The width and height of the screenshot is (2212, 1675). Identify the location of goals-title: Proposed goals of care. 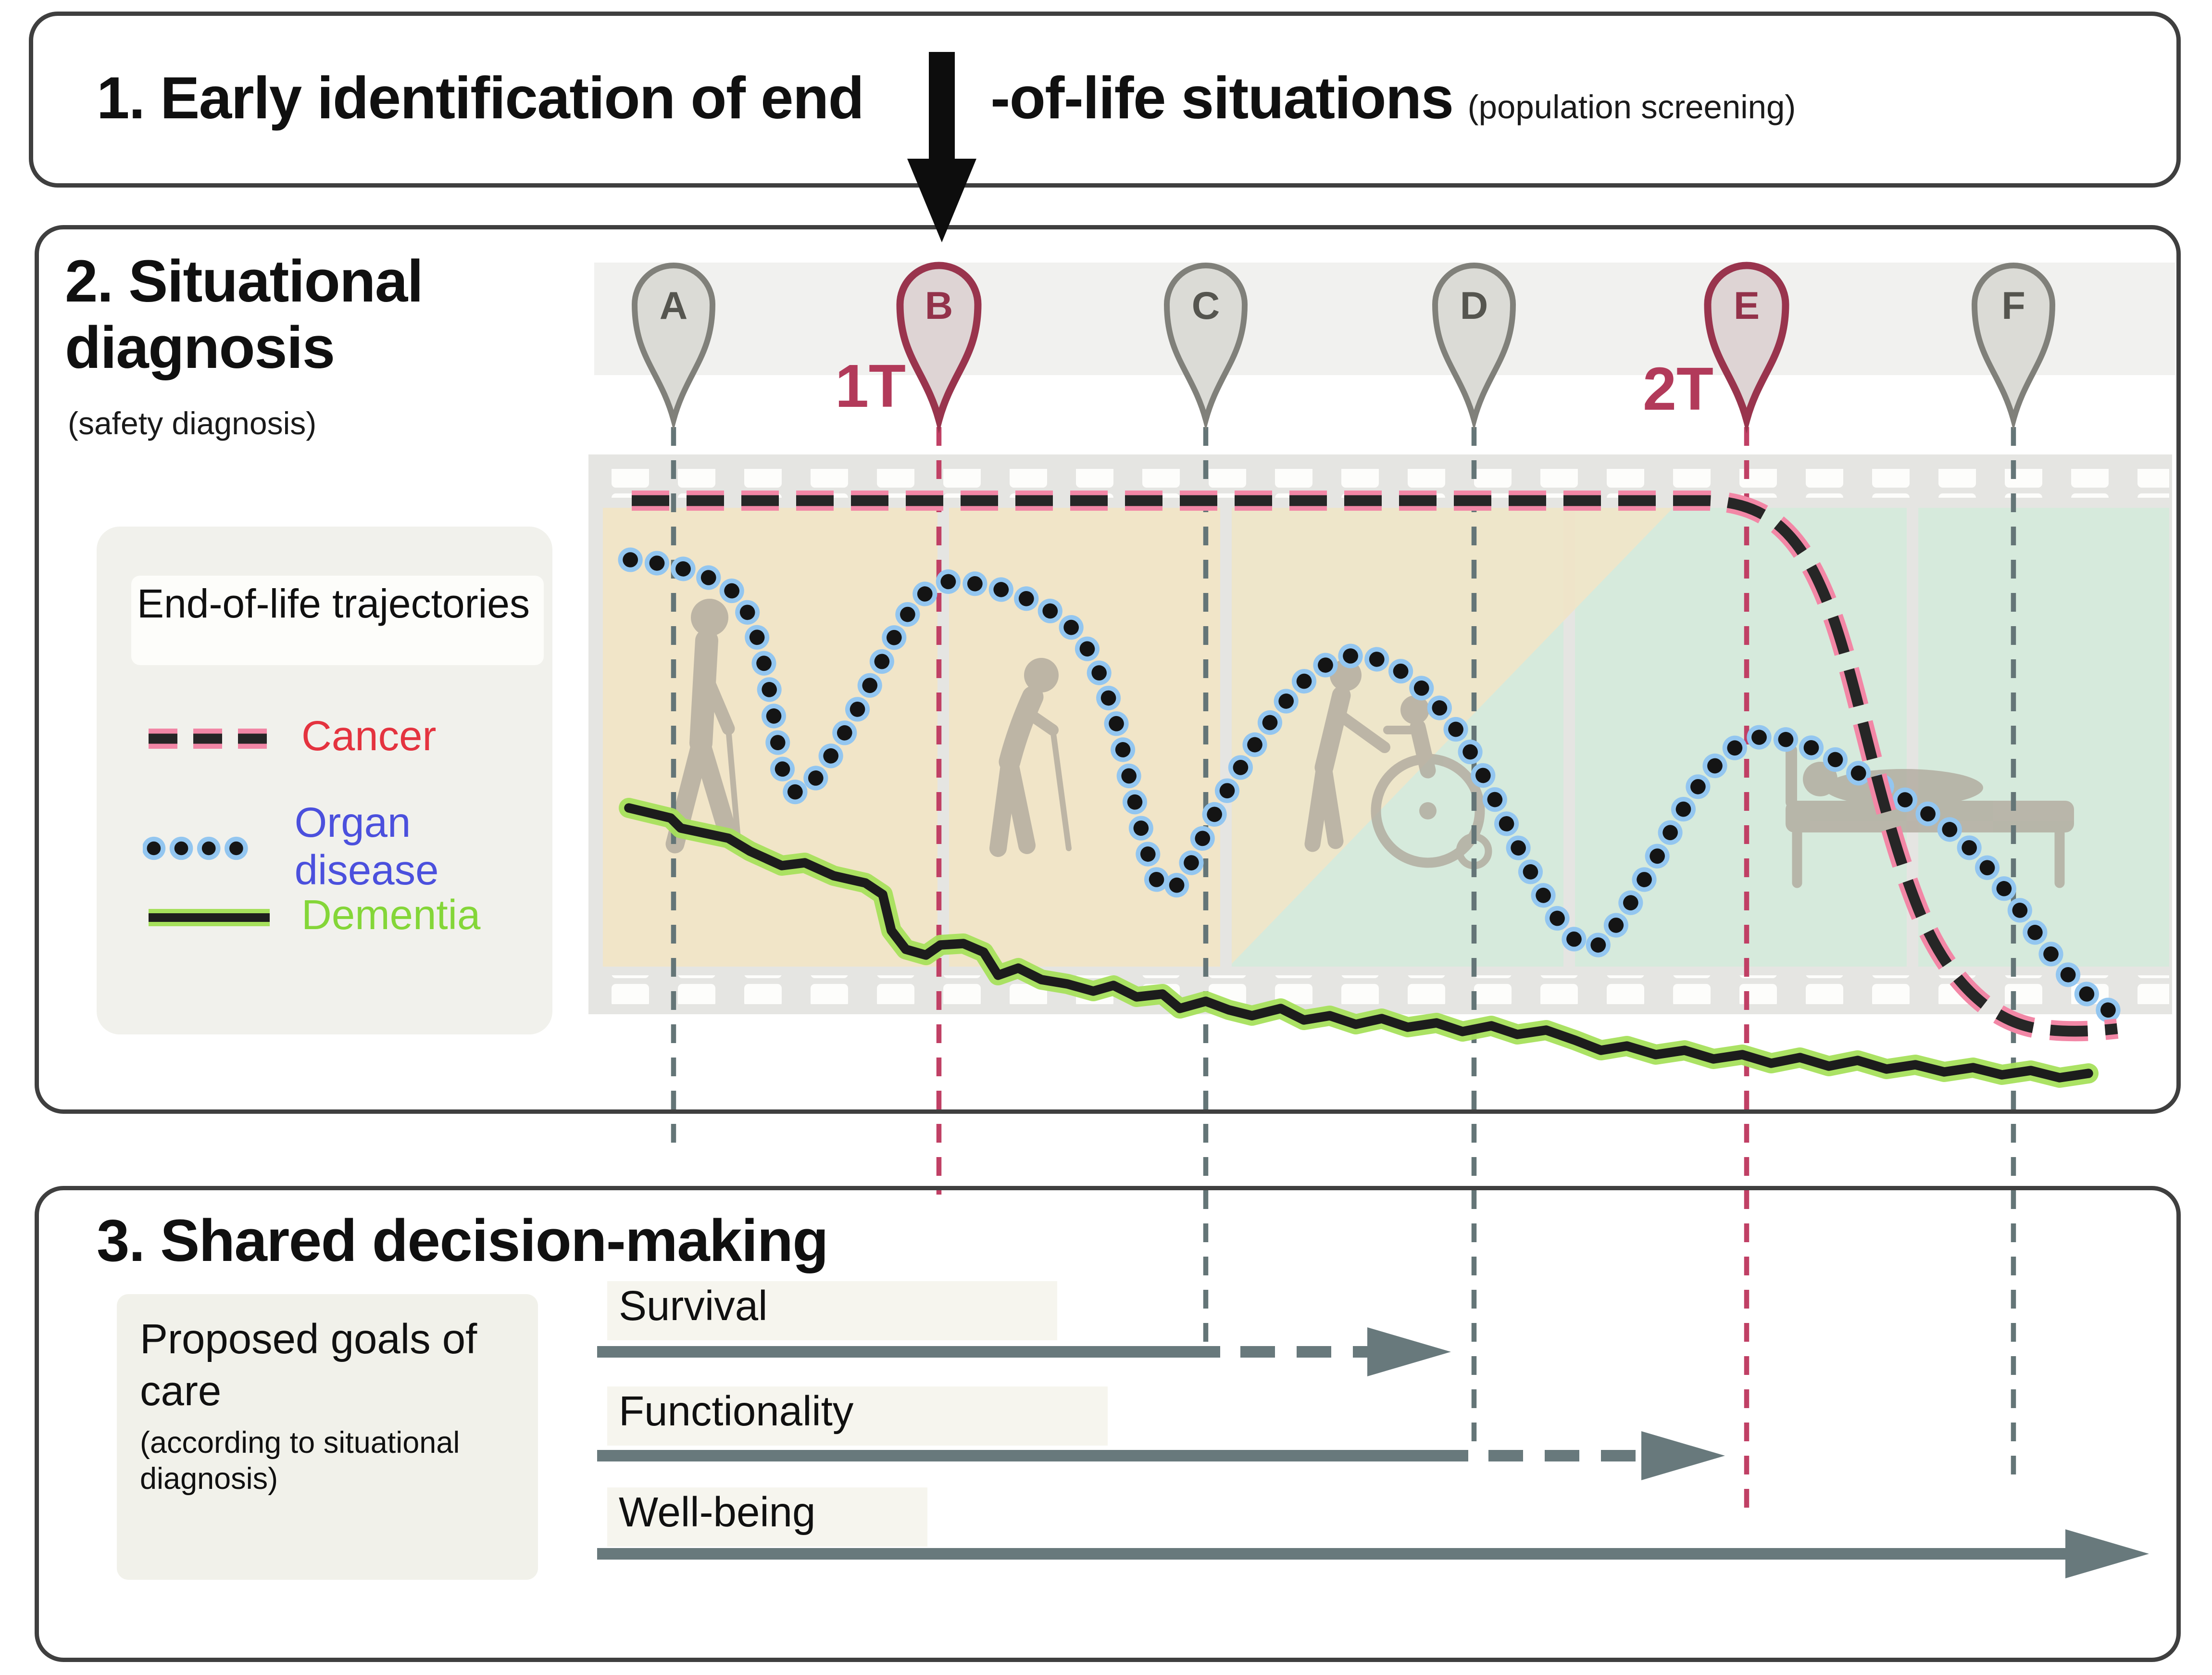
(308, 1366).